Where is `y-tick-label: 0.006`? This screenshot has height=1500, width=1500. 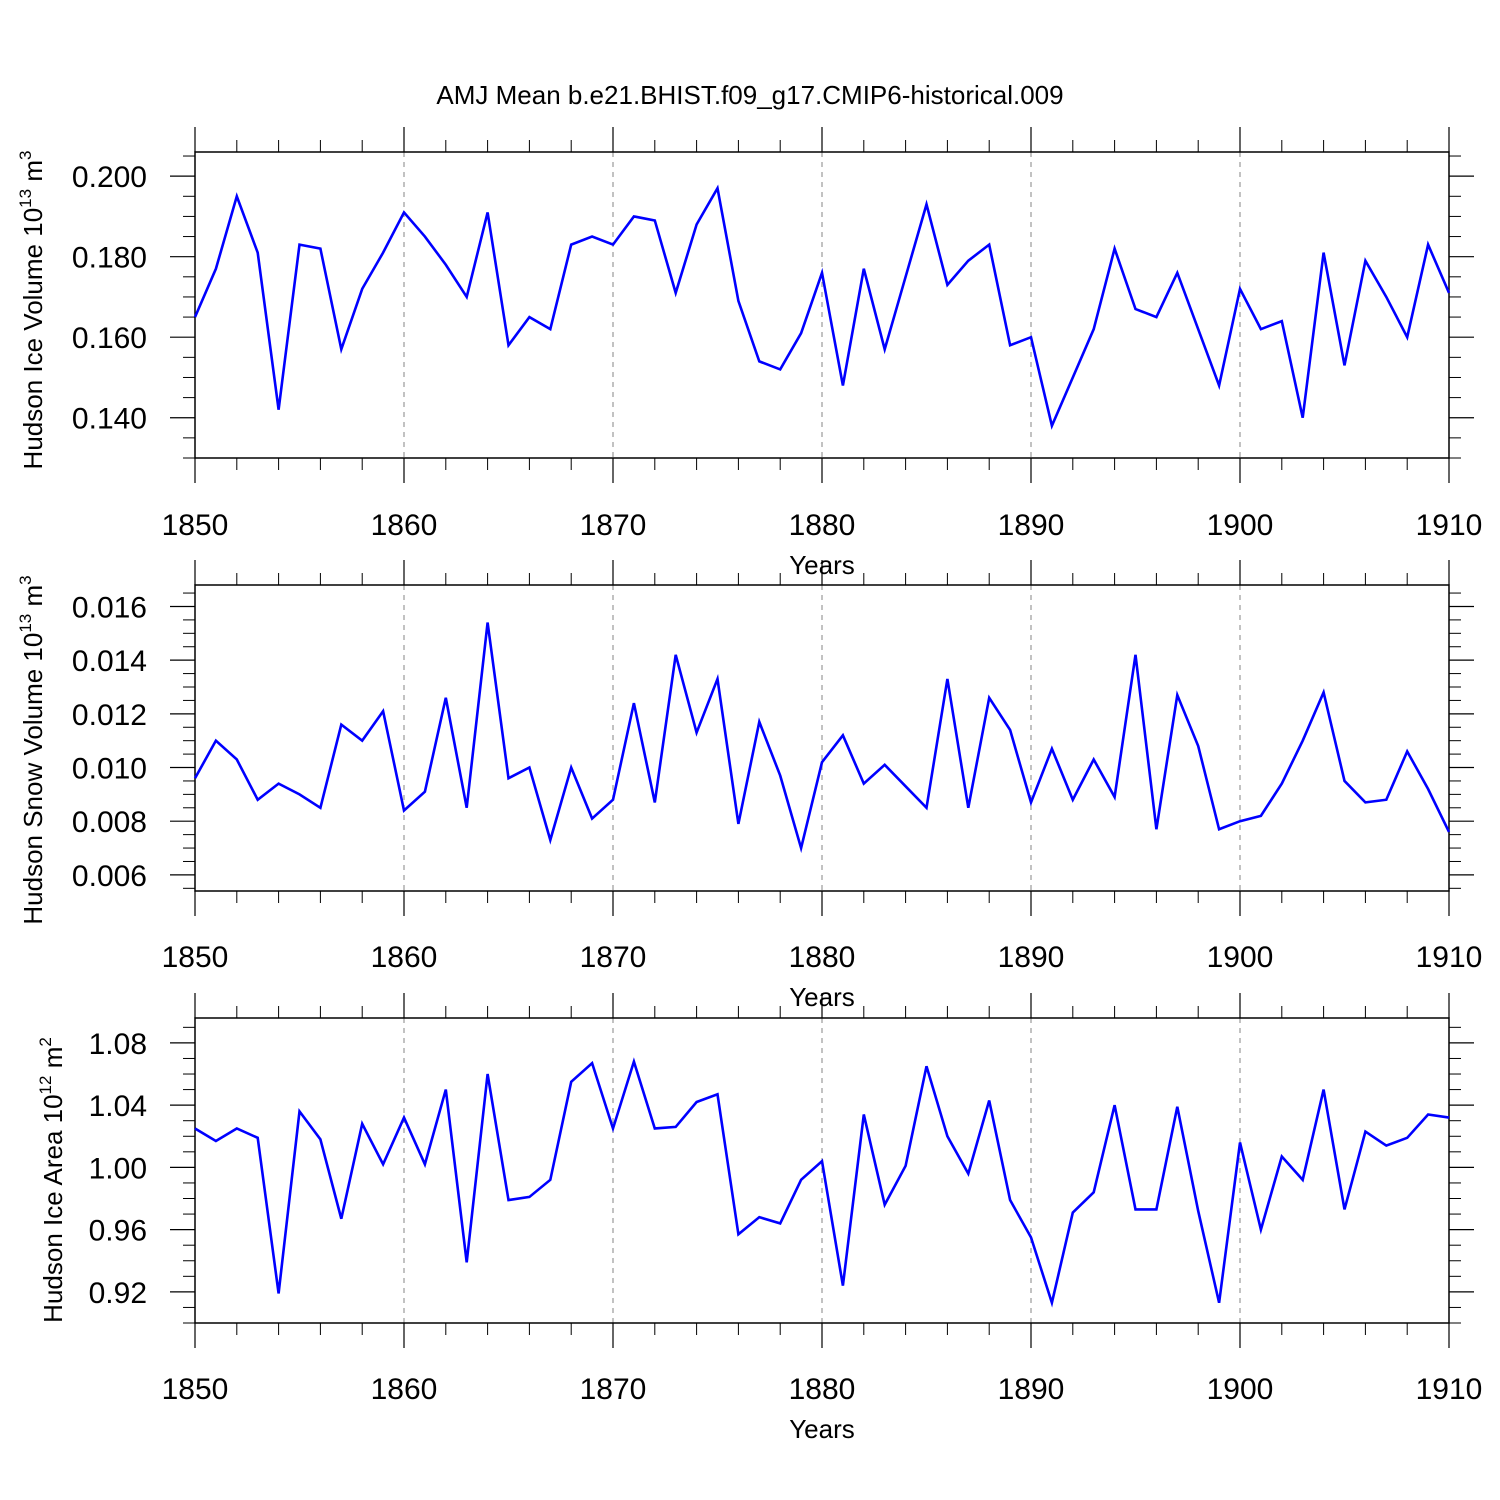
y-tick-label: 0.006 is located at coordinates (109, 876).